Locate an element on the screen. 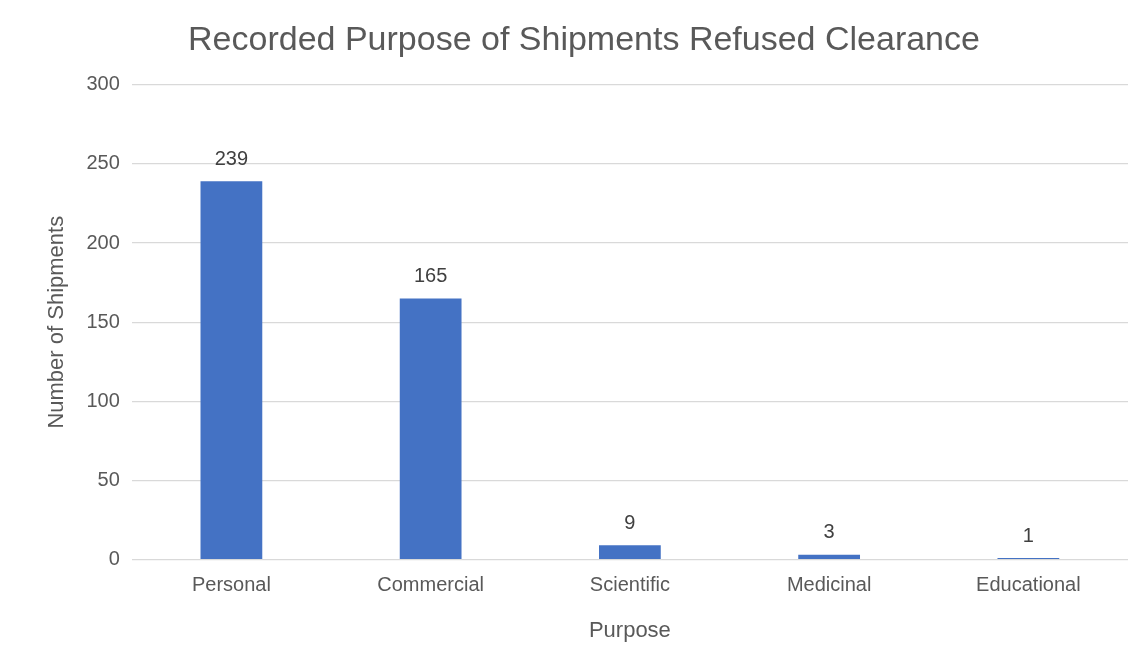 The width and height of the screenshot is (1145, 672). y-axis-title: Number of Shipments is located at coordinates (56, 322).